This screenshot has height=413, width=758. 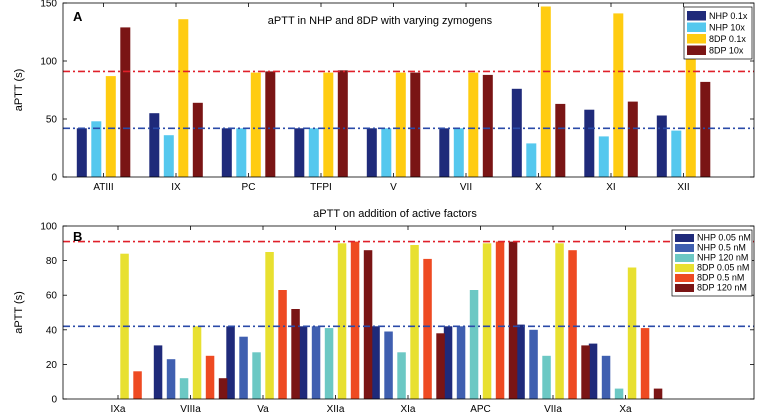 I want to click on legend-label-4: 8DP 10x, so click(x=726, y=51).